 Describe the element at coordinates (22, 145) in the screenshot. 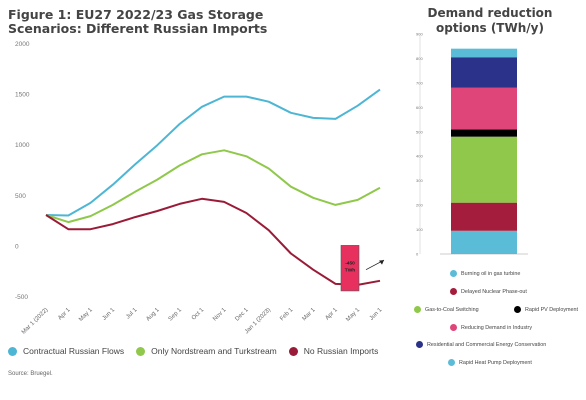

I see `y-tick-label: 1000` at that location.